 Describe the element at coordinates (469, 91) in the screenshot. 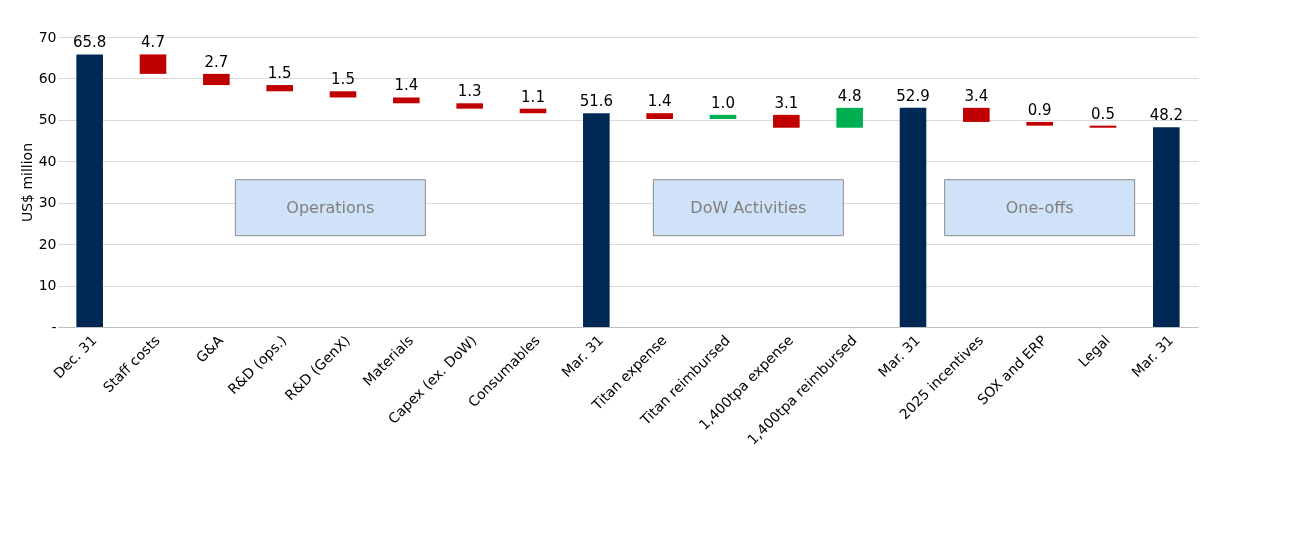

I see `data-label: 1.3` at that location.